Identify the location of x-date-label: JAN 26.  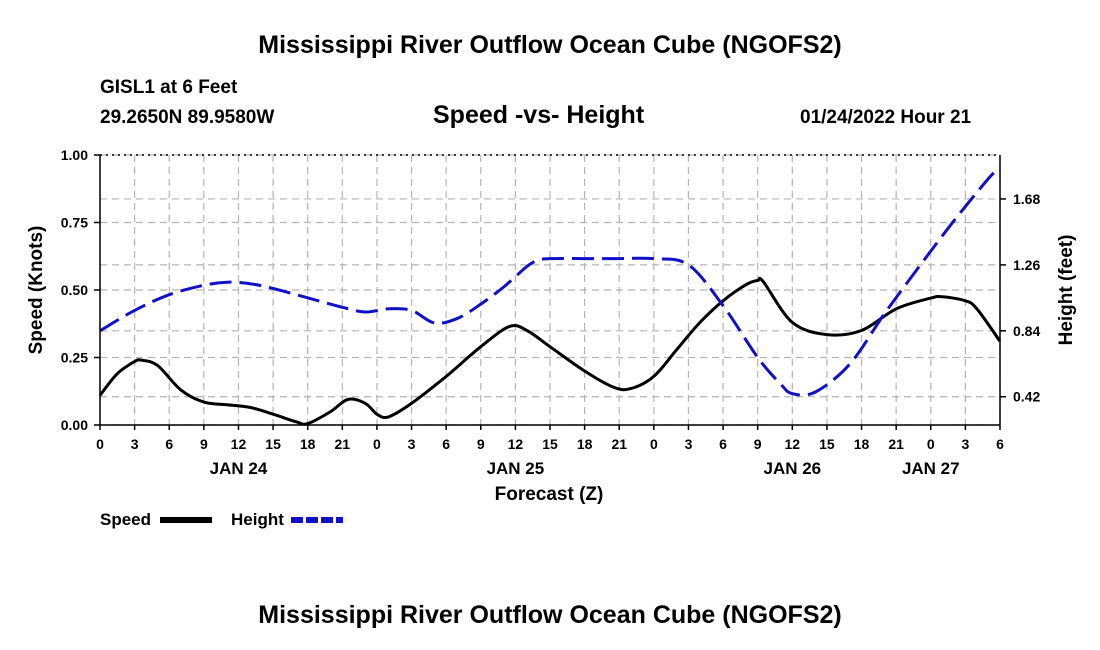
(792, 468).